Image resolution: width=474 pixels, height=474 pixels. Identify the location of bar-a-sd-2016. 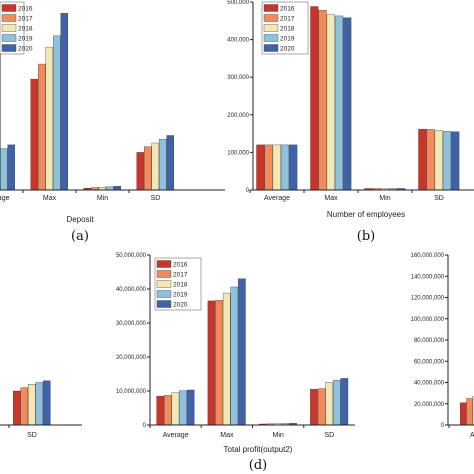
(140, 171).